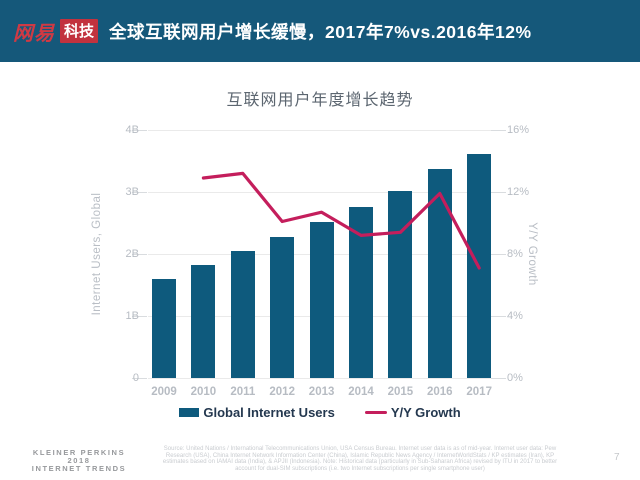  I want to click on bar-2015, so click(400, 284).